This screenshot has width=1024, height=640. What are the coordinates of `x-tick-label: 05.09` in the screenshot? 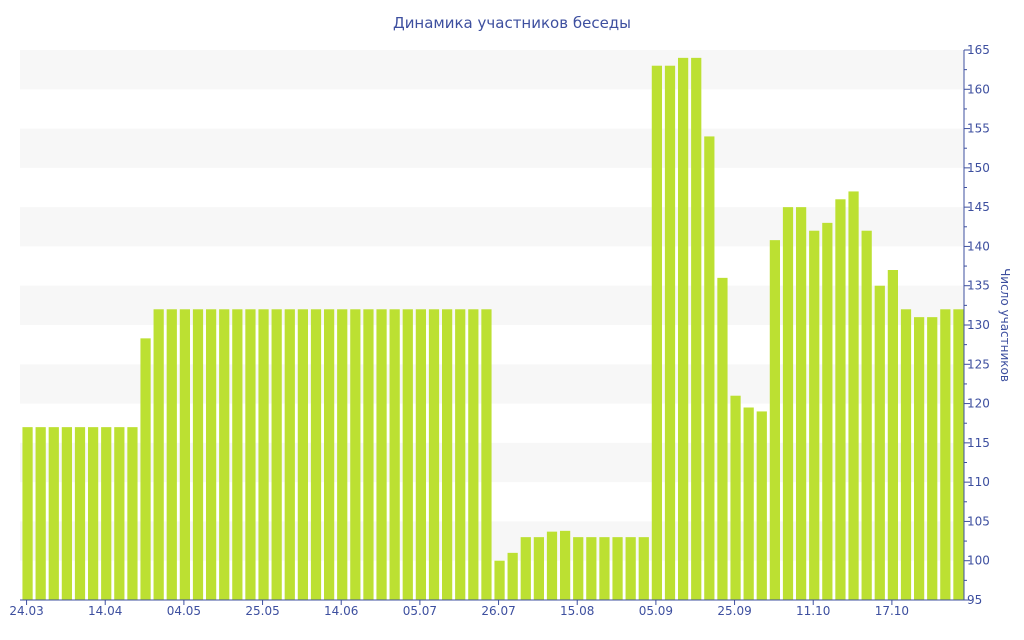 It's located at (656, 611).